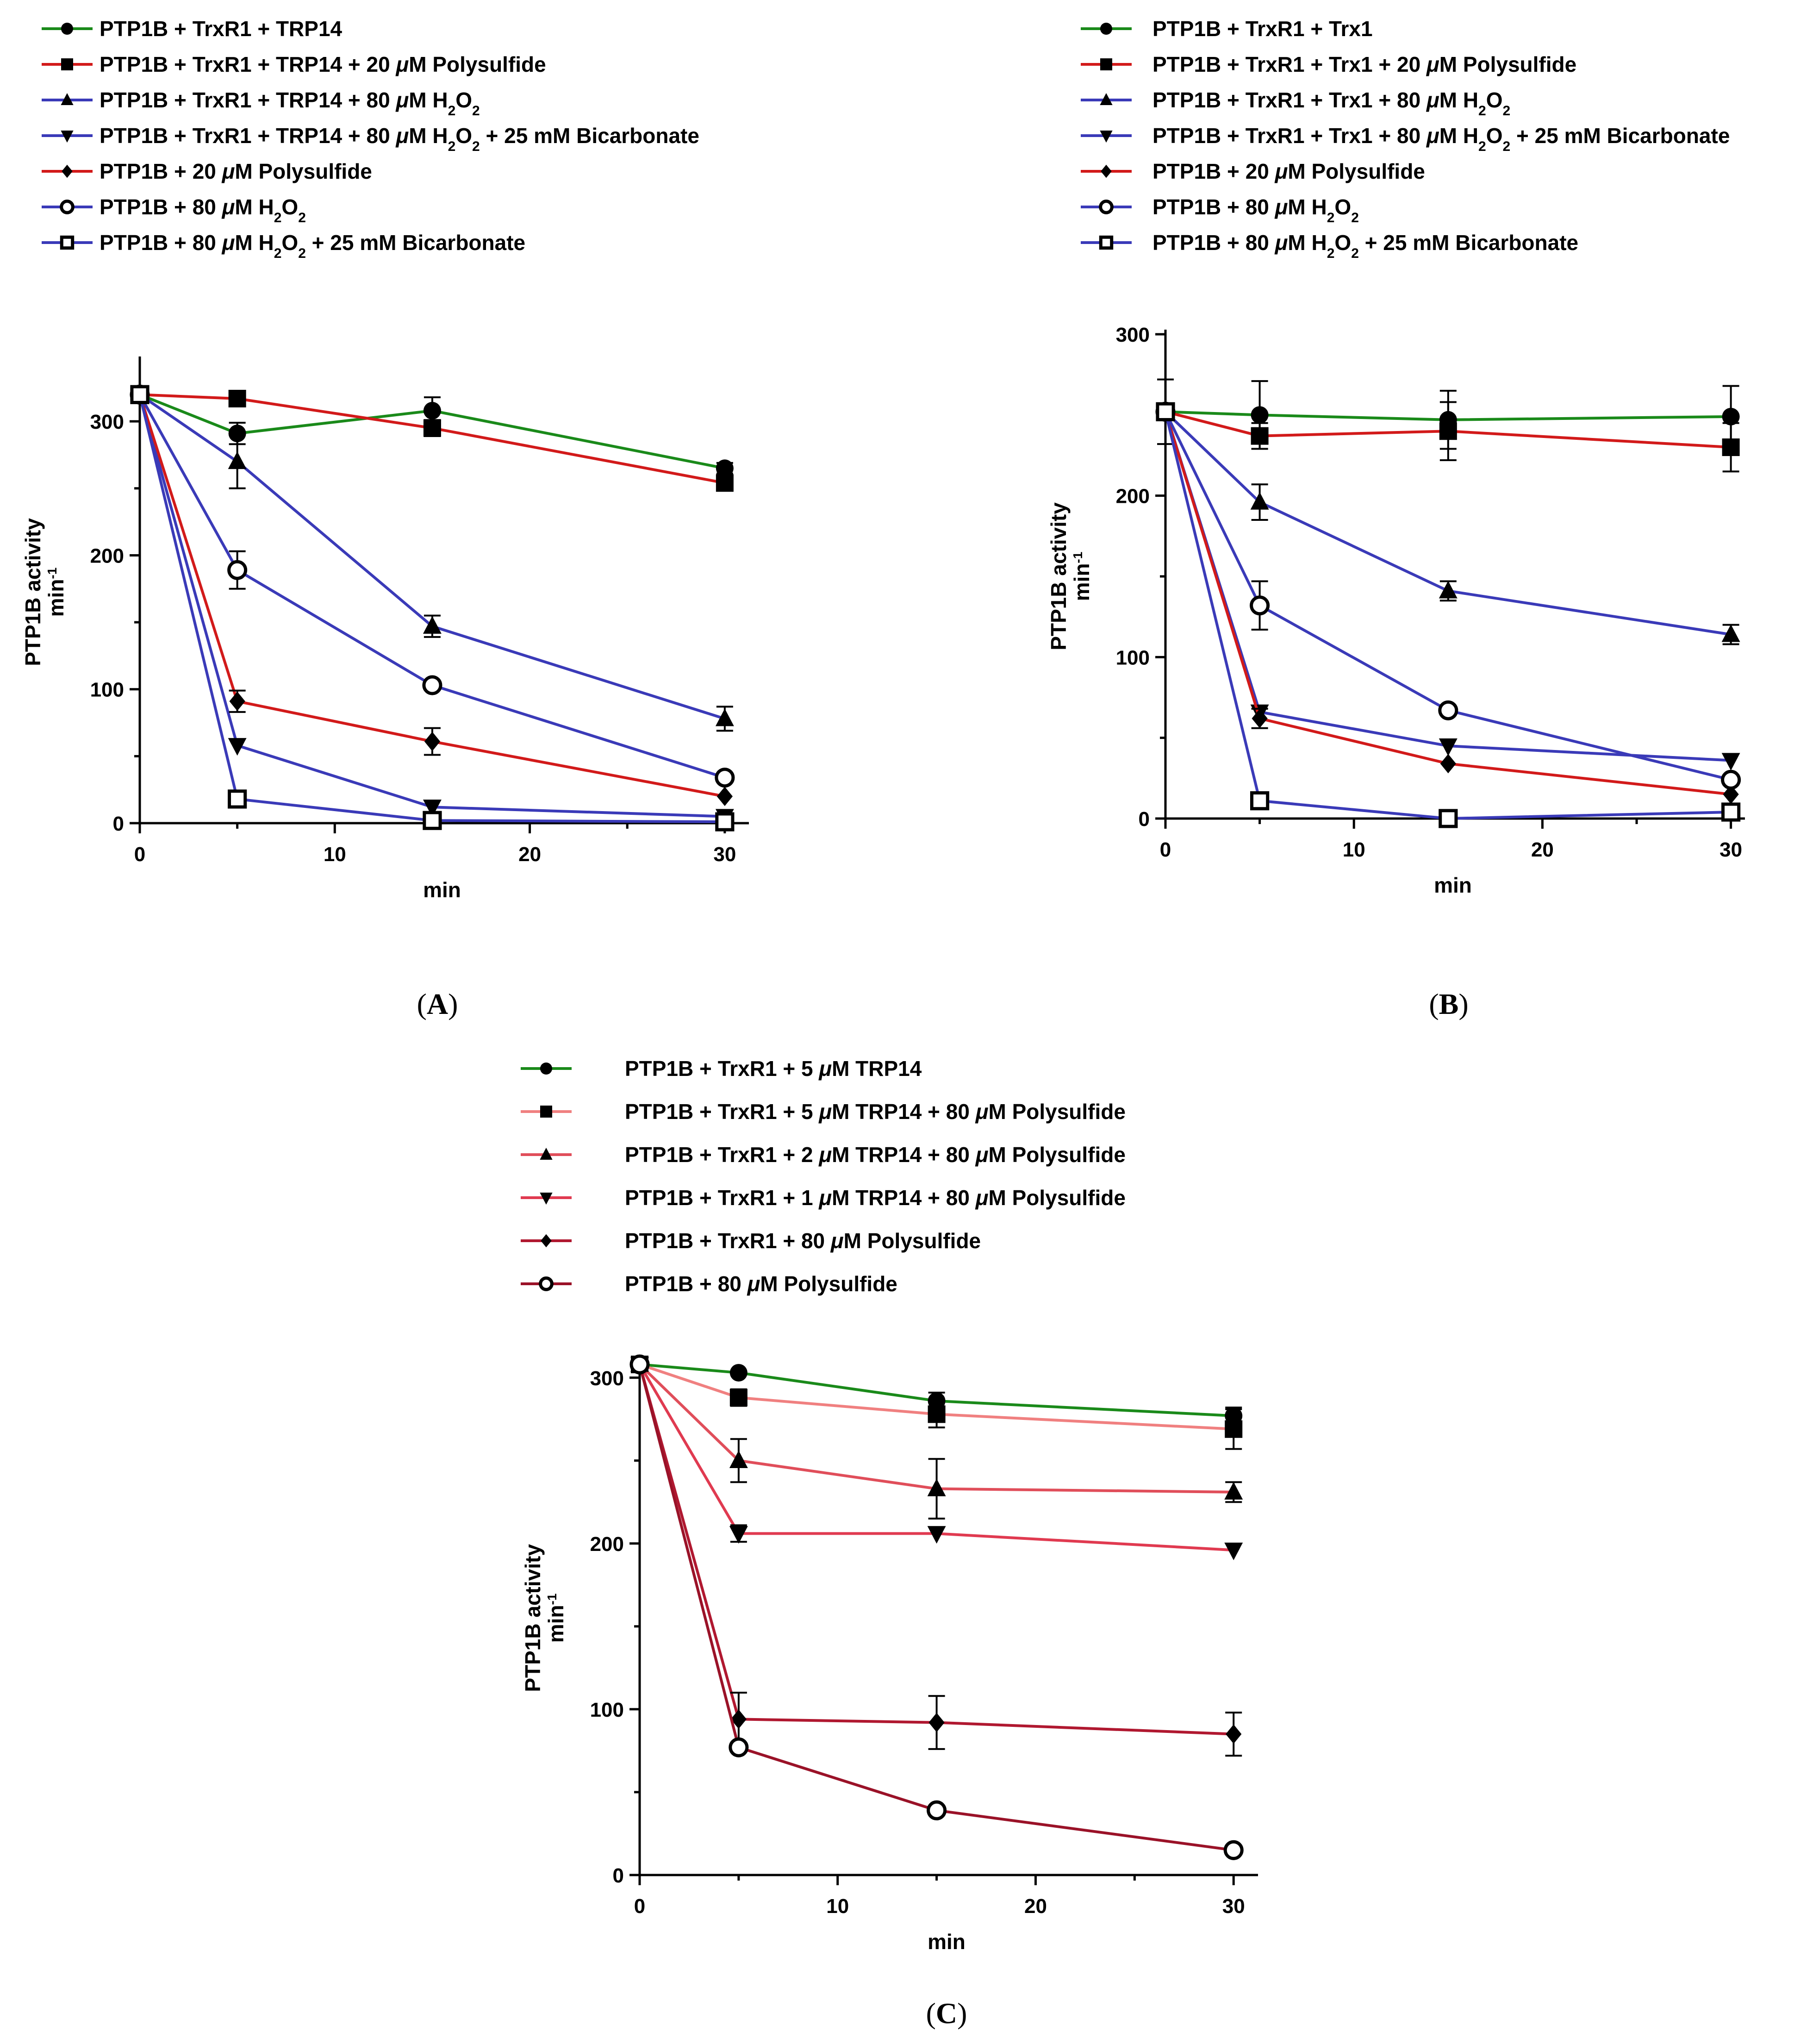 Image resolution: width=1794 pixels, height=2044 pixels. Describe the element at coordinates (221, 29) in the screenshot. I see `legend-label: PTP1B + TrxR1 + TRP14` at that location.